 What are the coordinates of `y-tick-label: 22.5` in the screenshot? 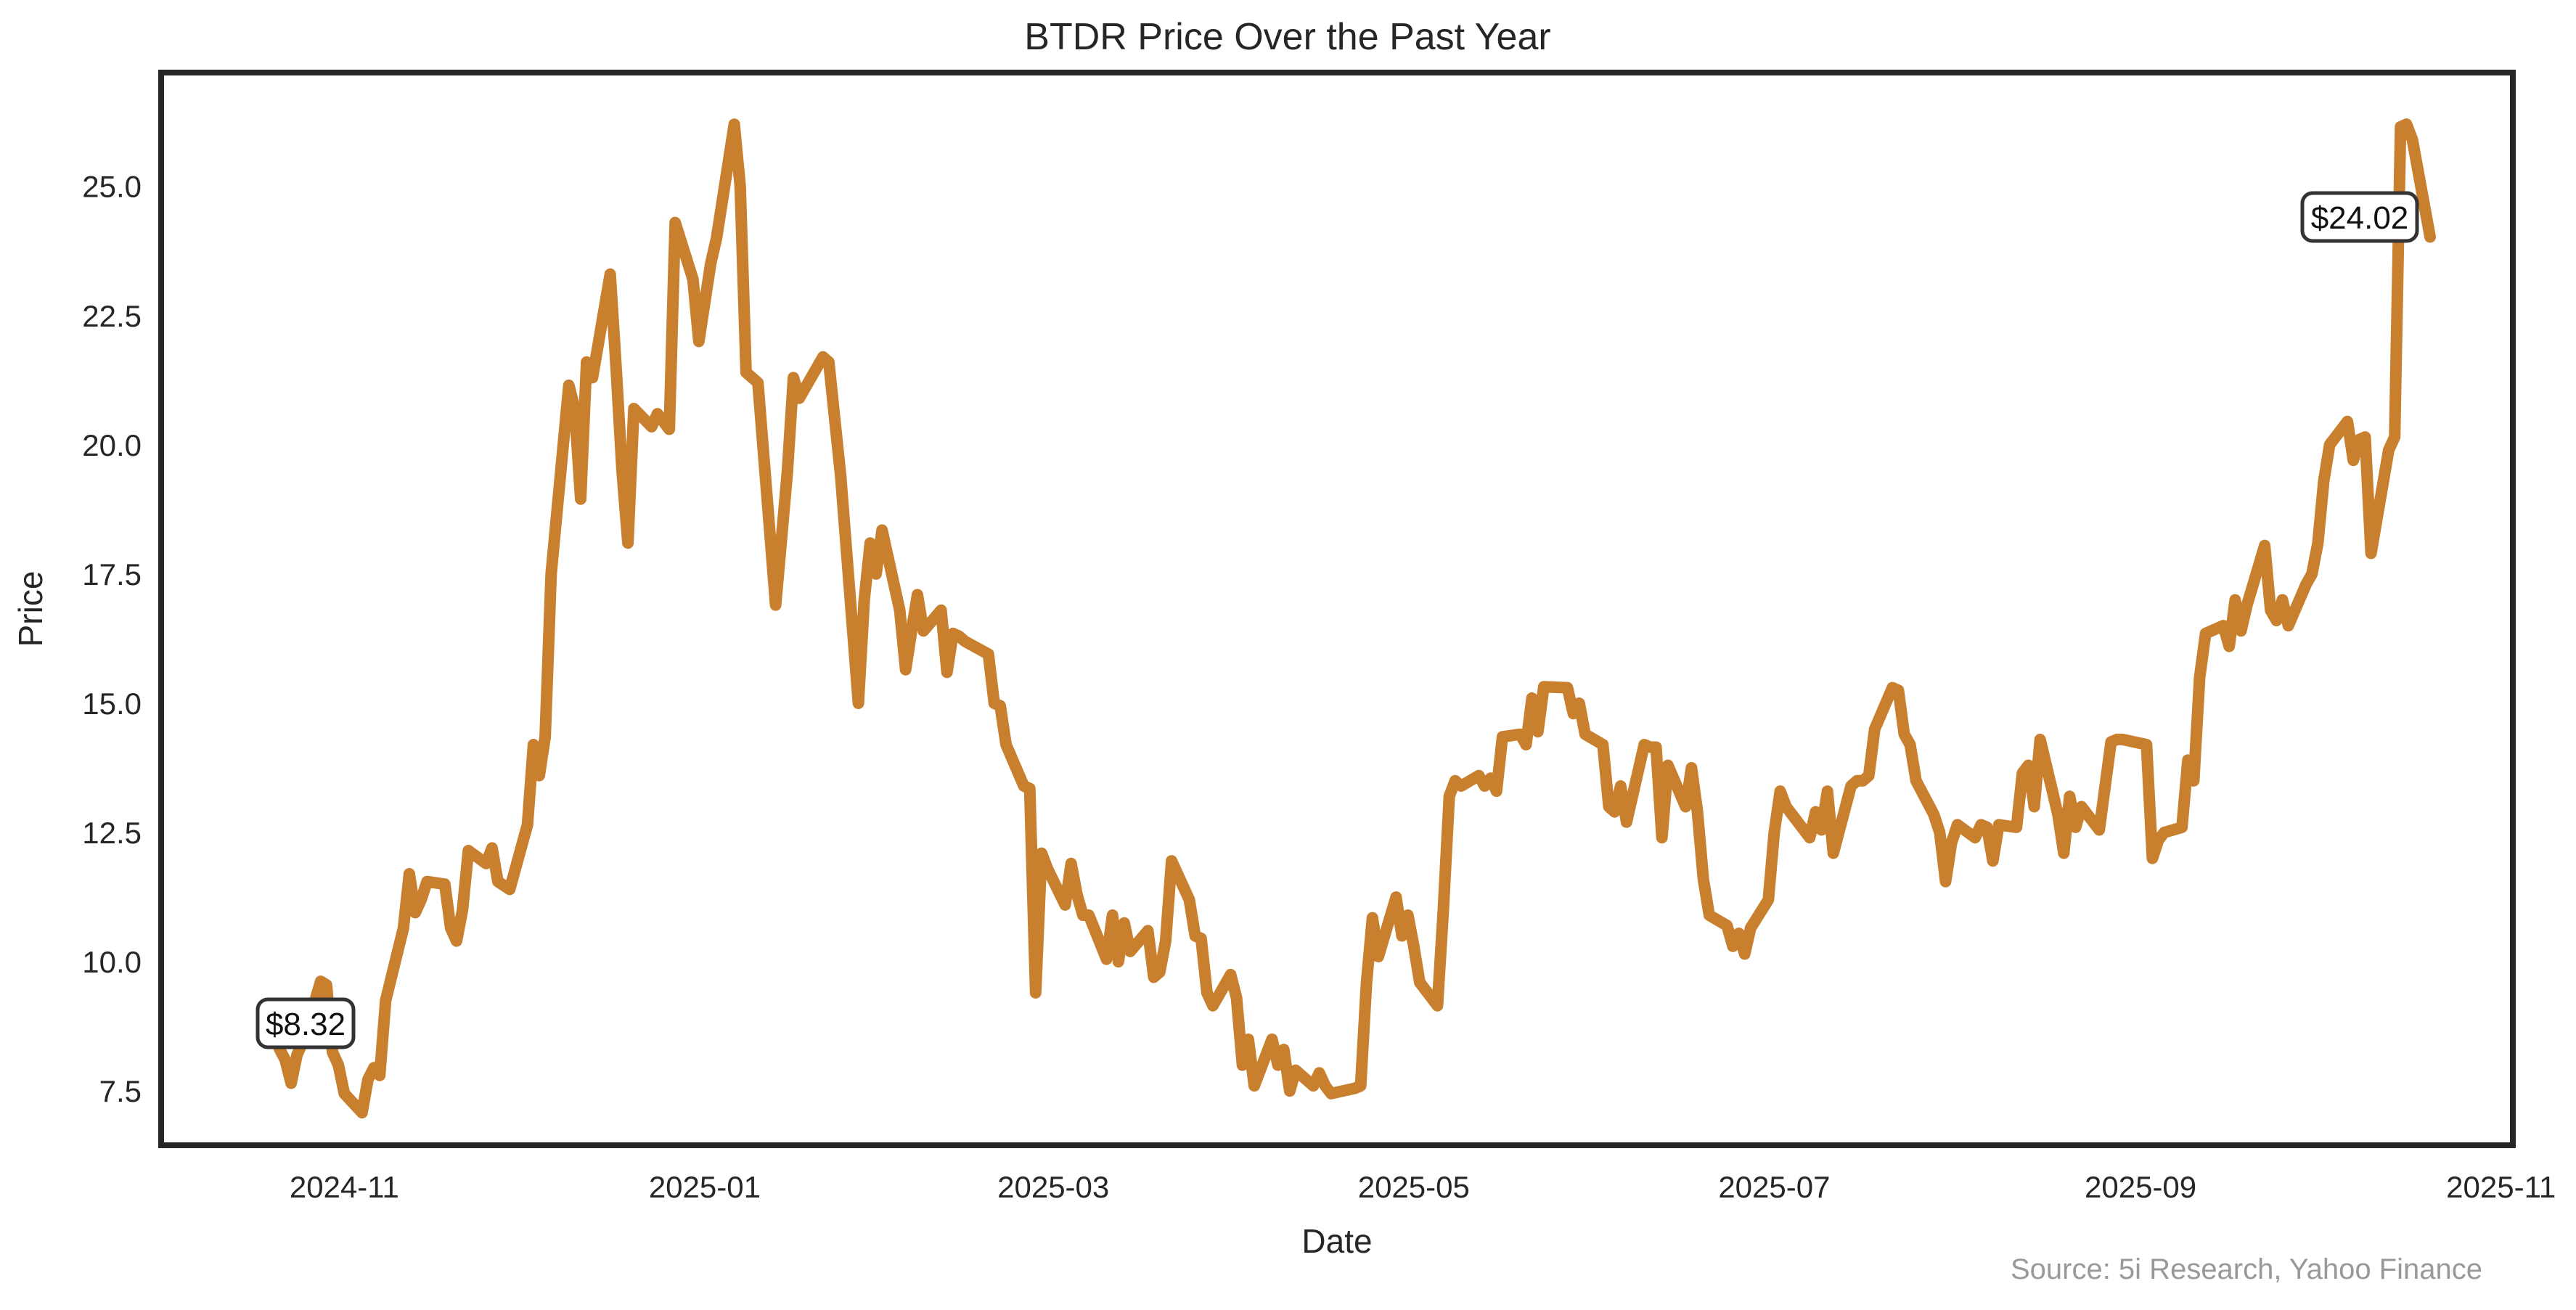 It's located at (112, 316).